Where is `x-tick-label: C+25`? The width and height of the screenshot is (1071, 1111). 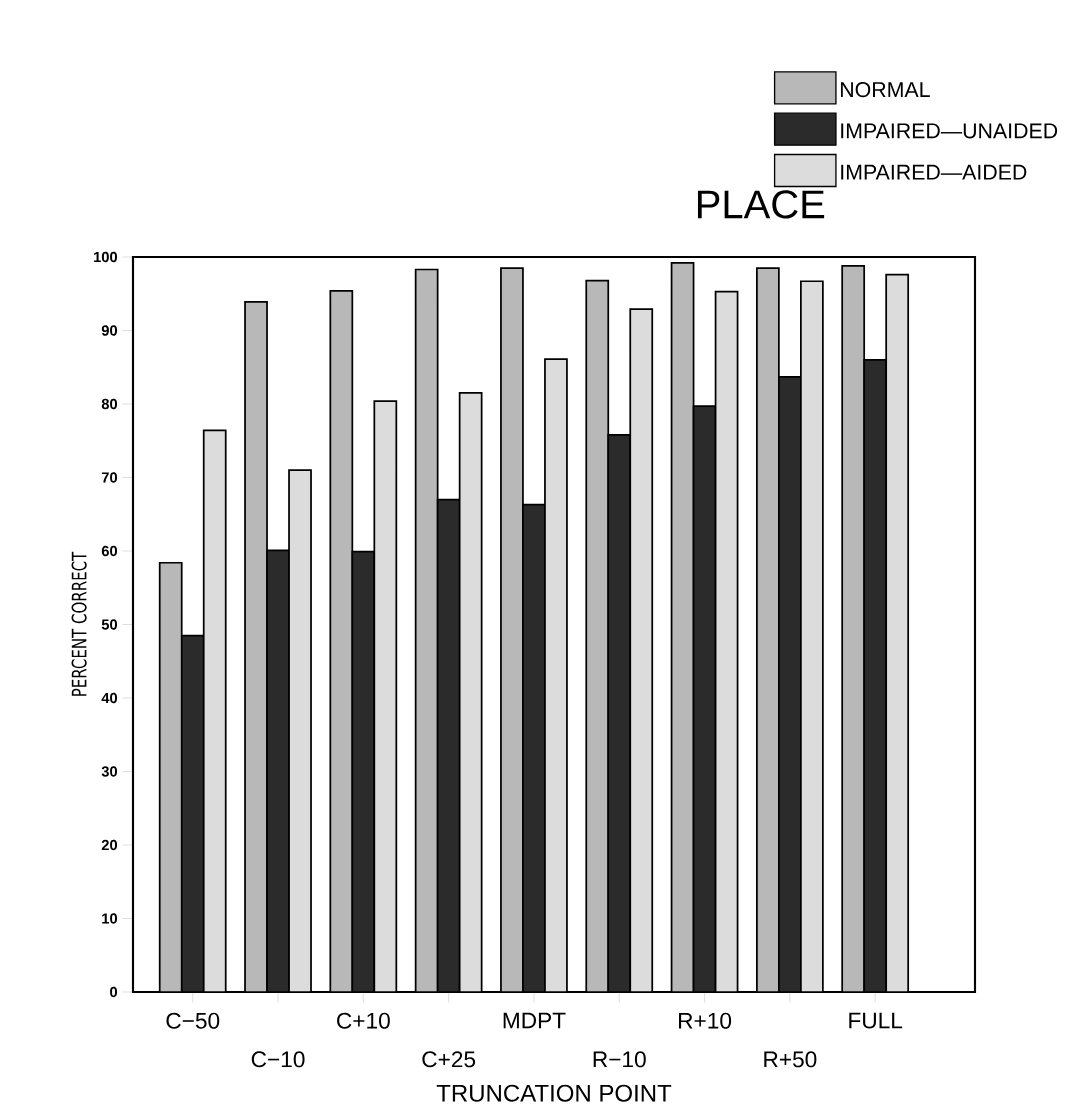 x-tick-label: C+25 is located at coordinates (449, 1059).